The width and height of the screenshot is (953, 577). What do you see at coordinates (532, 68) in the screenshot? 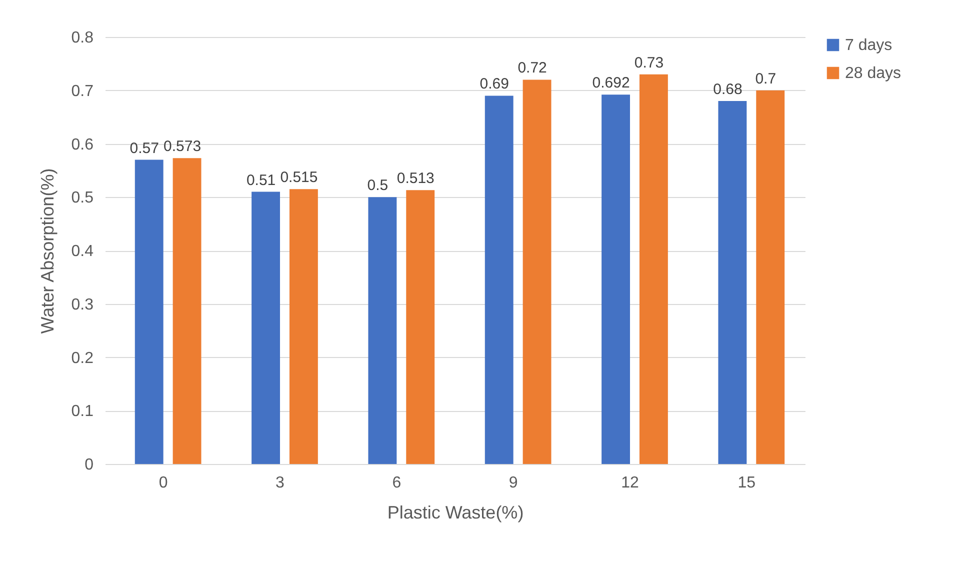
I see `data-label: 0.72` at bounding box center [532, 68].